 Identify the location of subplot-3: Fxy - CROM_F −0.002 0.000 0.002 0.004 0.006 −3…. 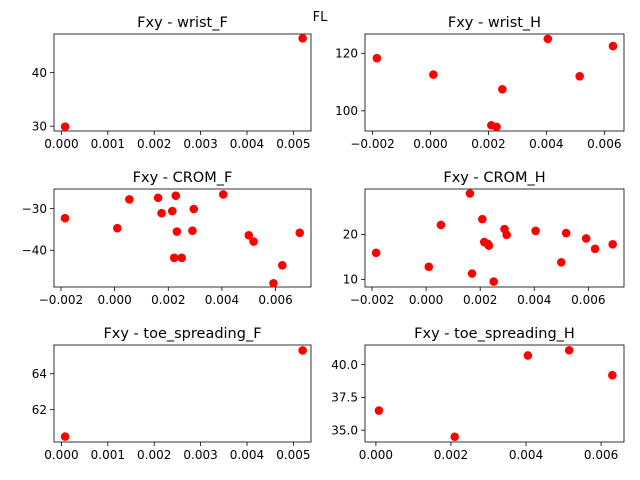
(167, 238).